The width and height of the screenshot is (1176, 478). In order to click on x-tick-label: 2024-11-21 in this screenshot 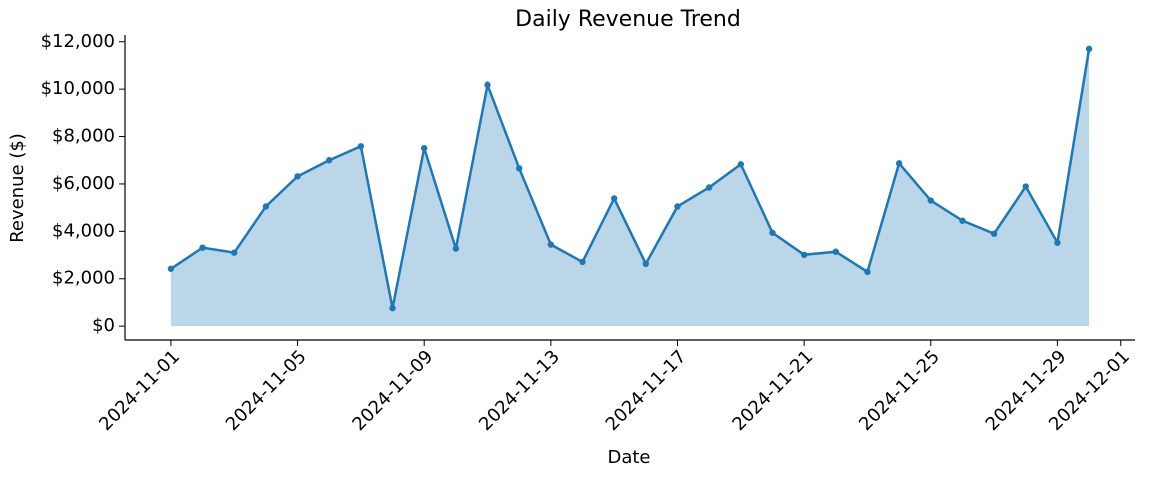, I will do `click(772, 390)`.